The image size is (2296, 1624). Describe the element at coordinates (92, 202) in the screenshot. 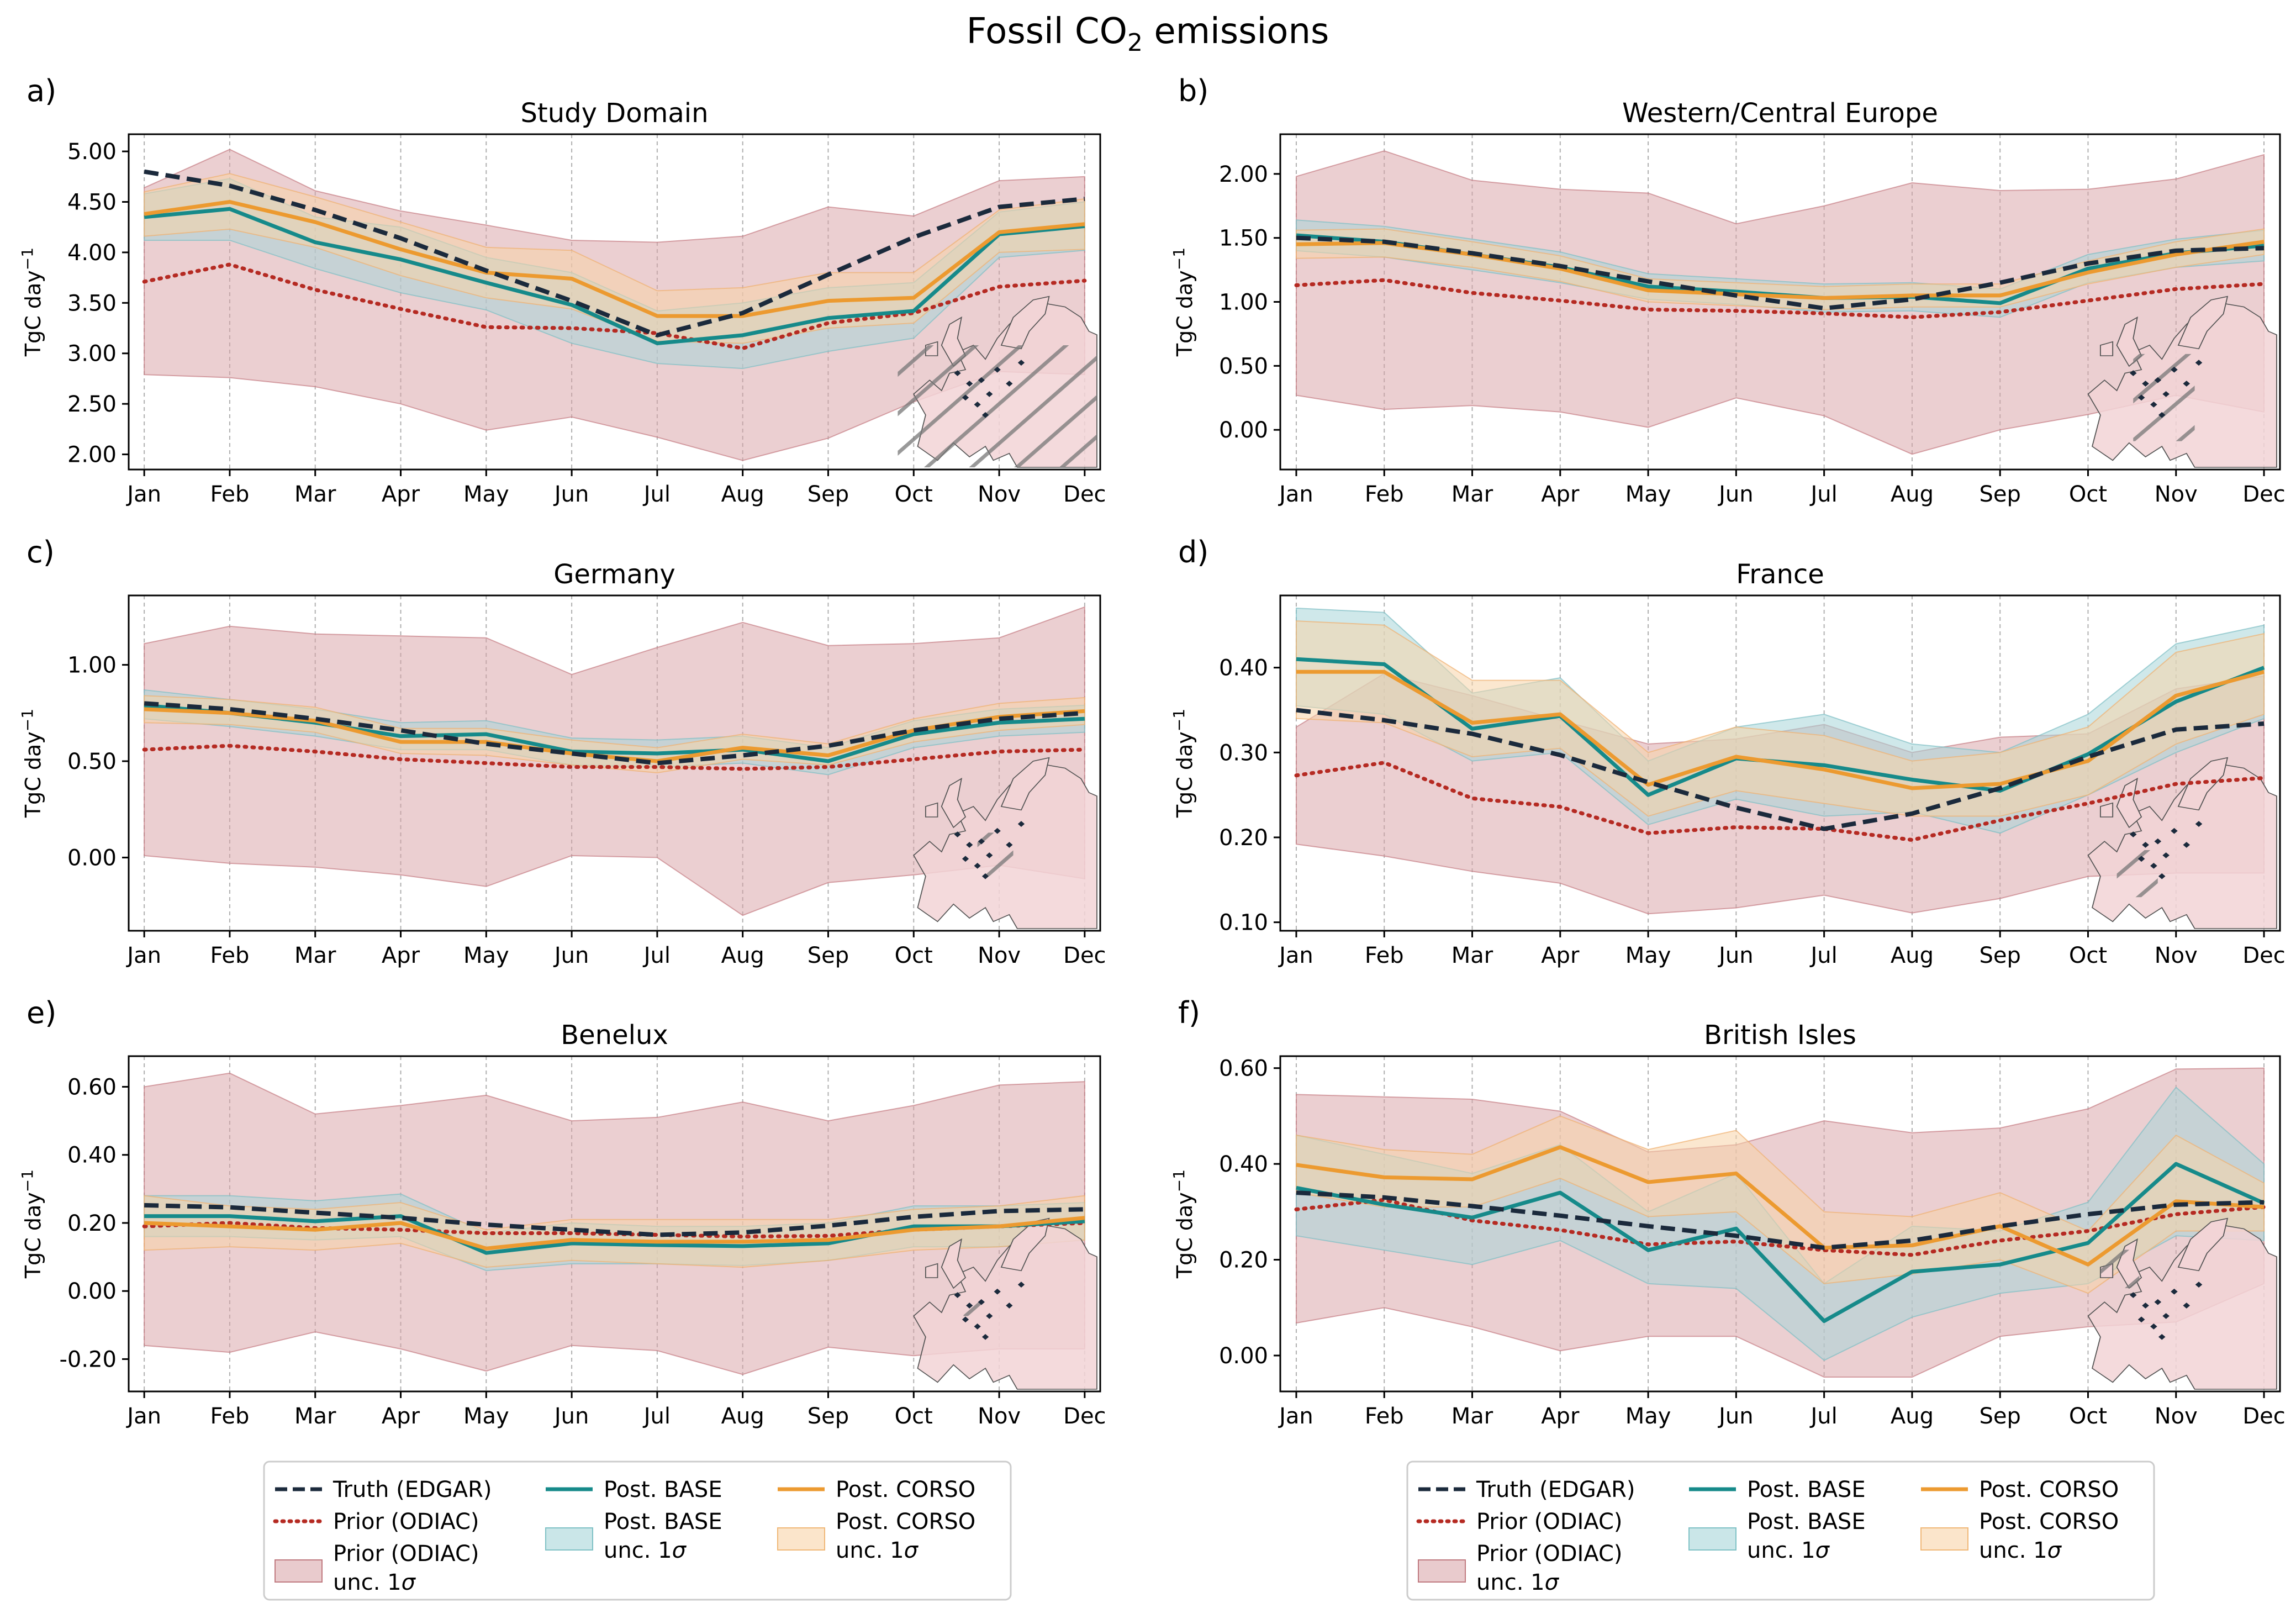

I see `y-tick-label: 4.50` at that location.